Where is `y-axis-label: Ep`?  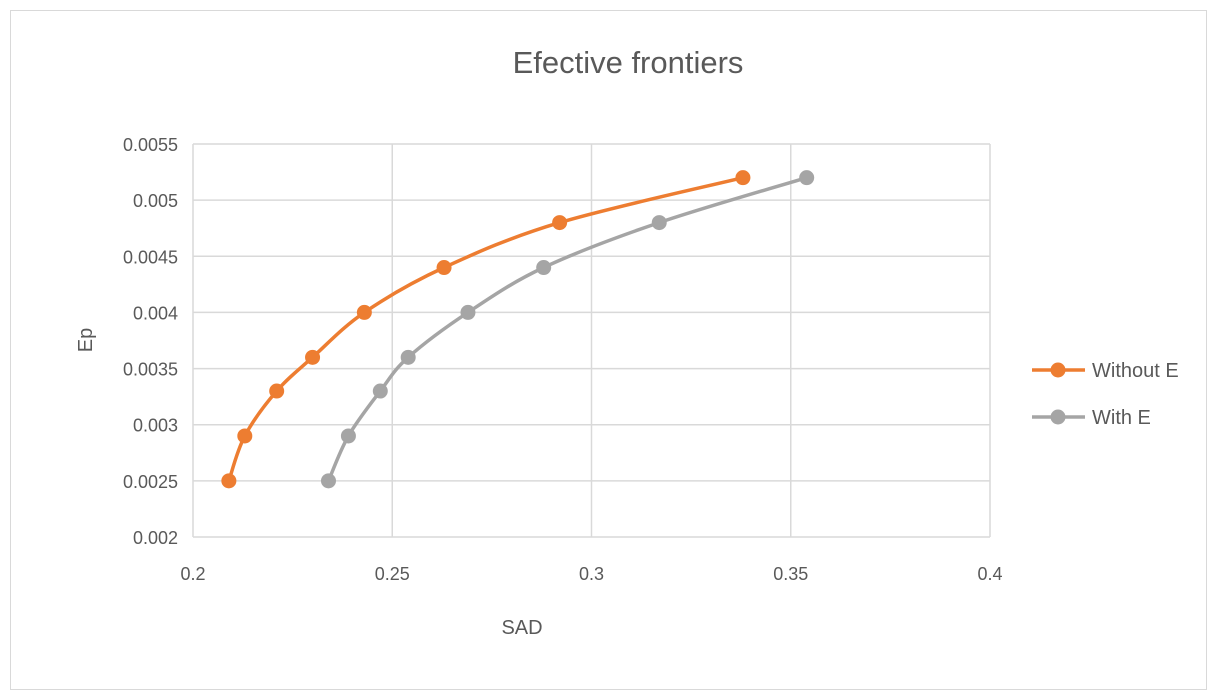 y-axis-label: Ep is located at coordinates (86, 340).